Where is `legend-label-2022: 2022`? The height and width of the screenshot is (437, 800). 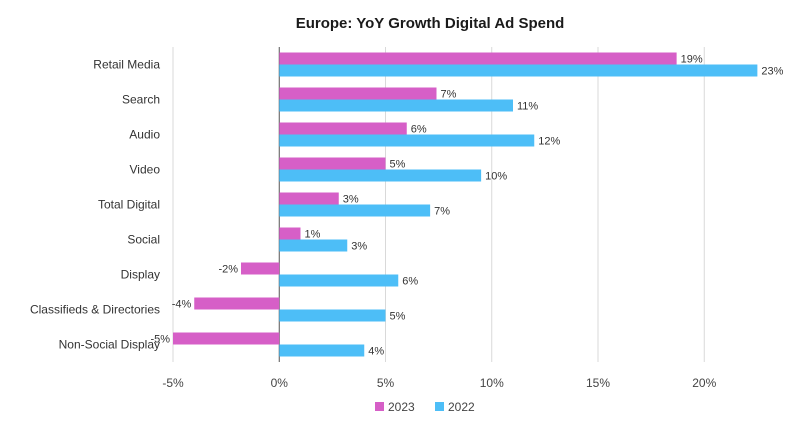 legend-label-2022: 2022 is located at coordinates (461, 407).